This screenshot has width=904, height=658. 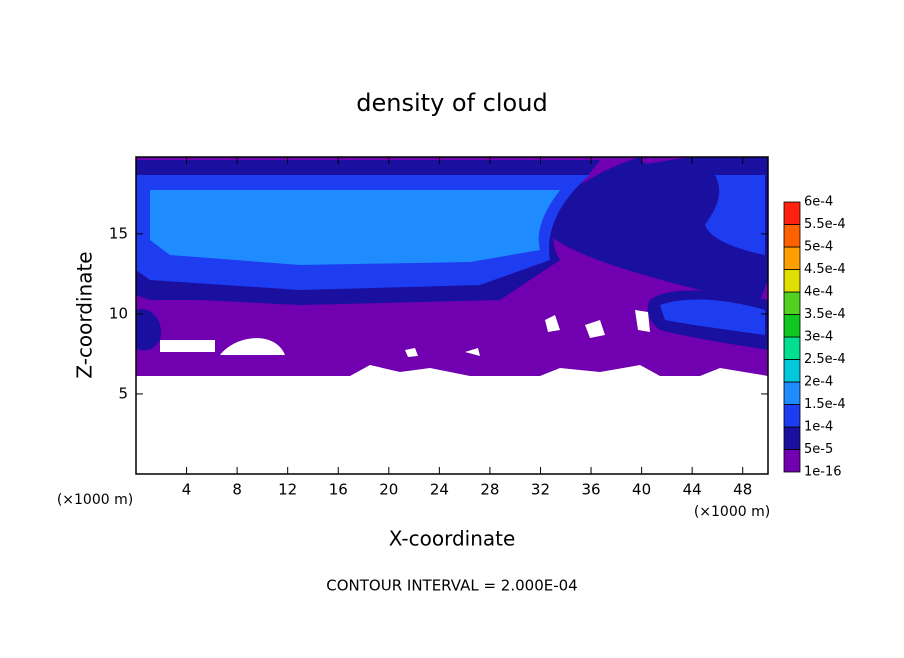 I want to click on x-tick-label: 20, so click(x=388, y=490).